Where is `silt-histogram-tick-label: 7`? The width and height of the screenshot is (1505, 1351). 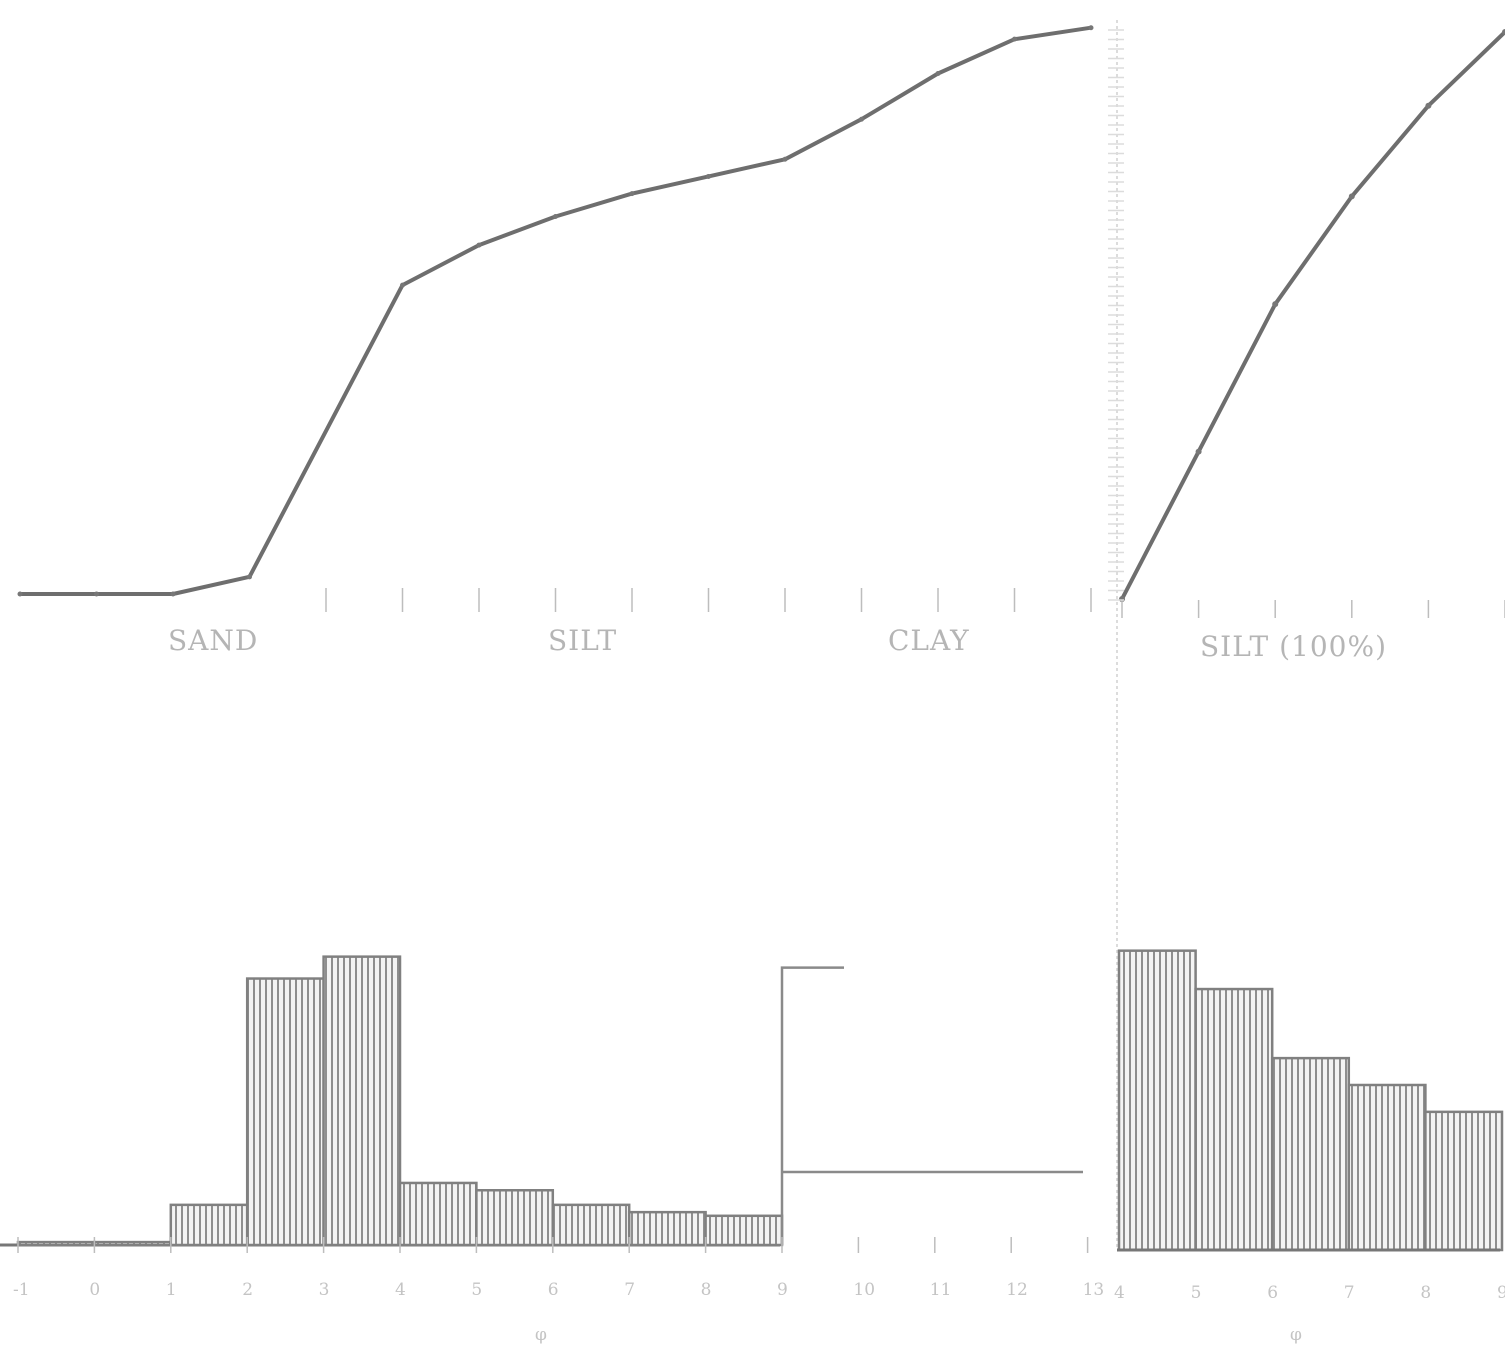 silt-histogram-tick-label: 7 is located at coordinates (1349, 1293).